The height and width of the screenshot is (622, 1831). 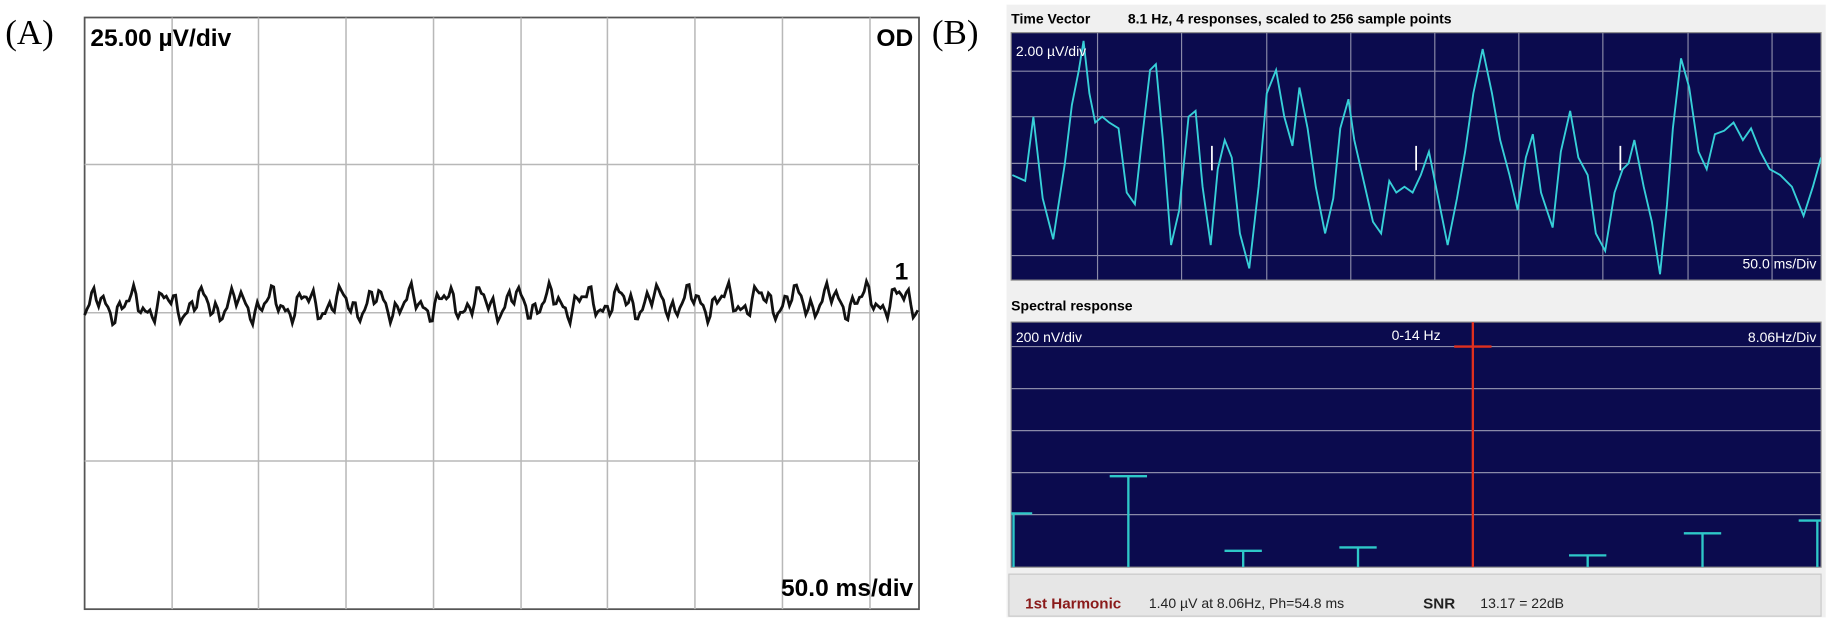 I want to click on grid, so click(x=1416, y=431).